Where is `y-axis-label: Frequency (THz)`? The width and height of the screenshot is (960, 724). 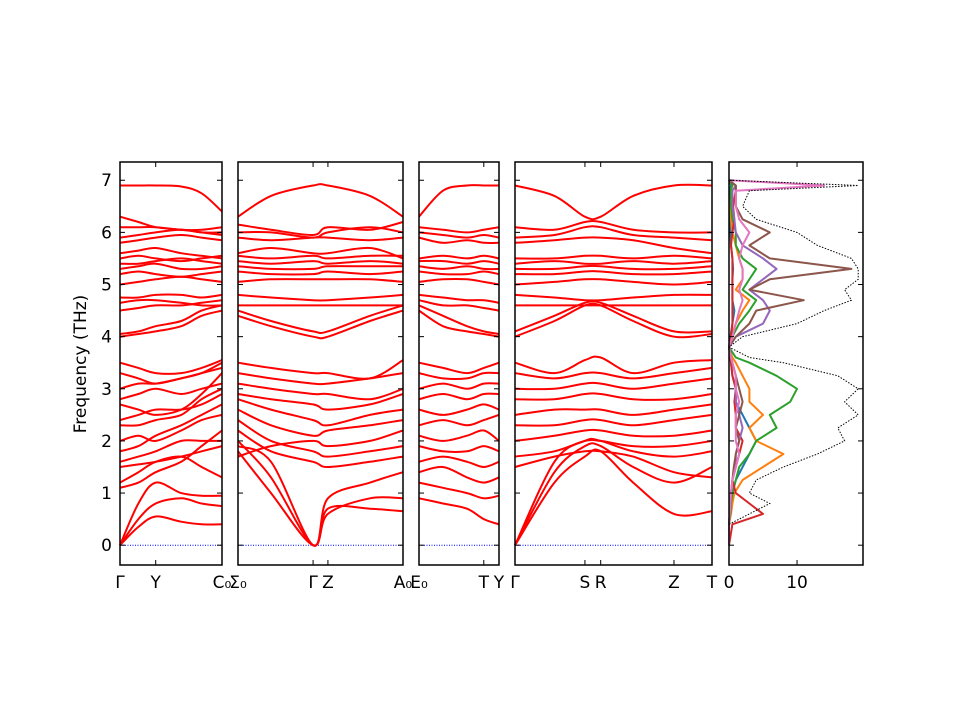
y-axis-label: Frequency (THz) is located at coordinates (81, 364).